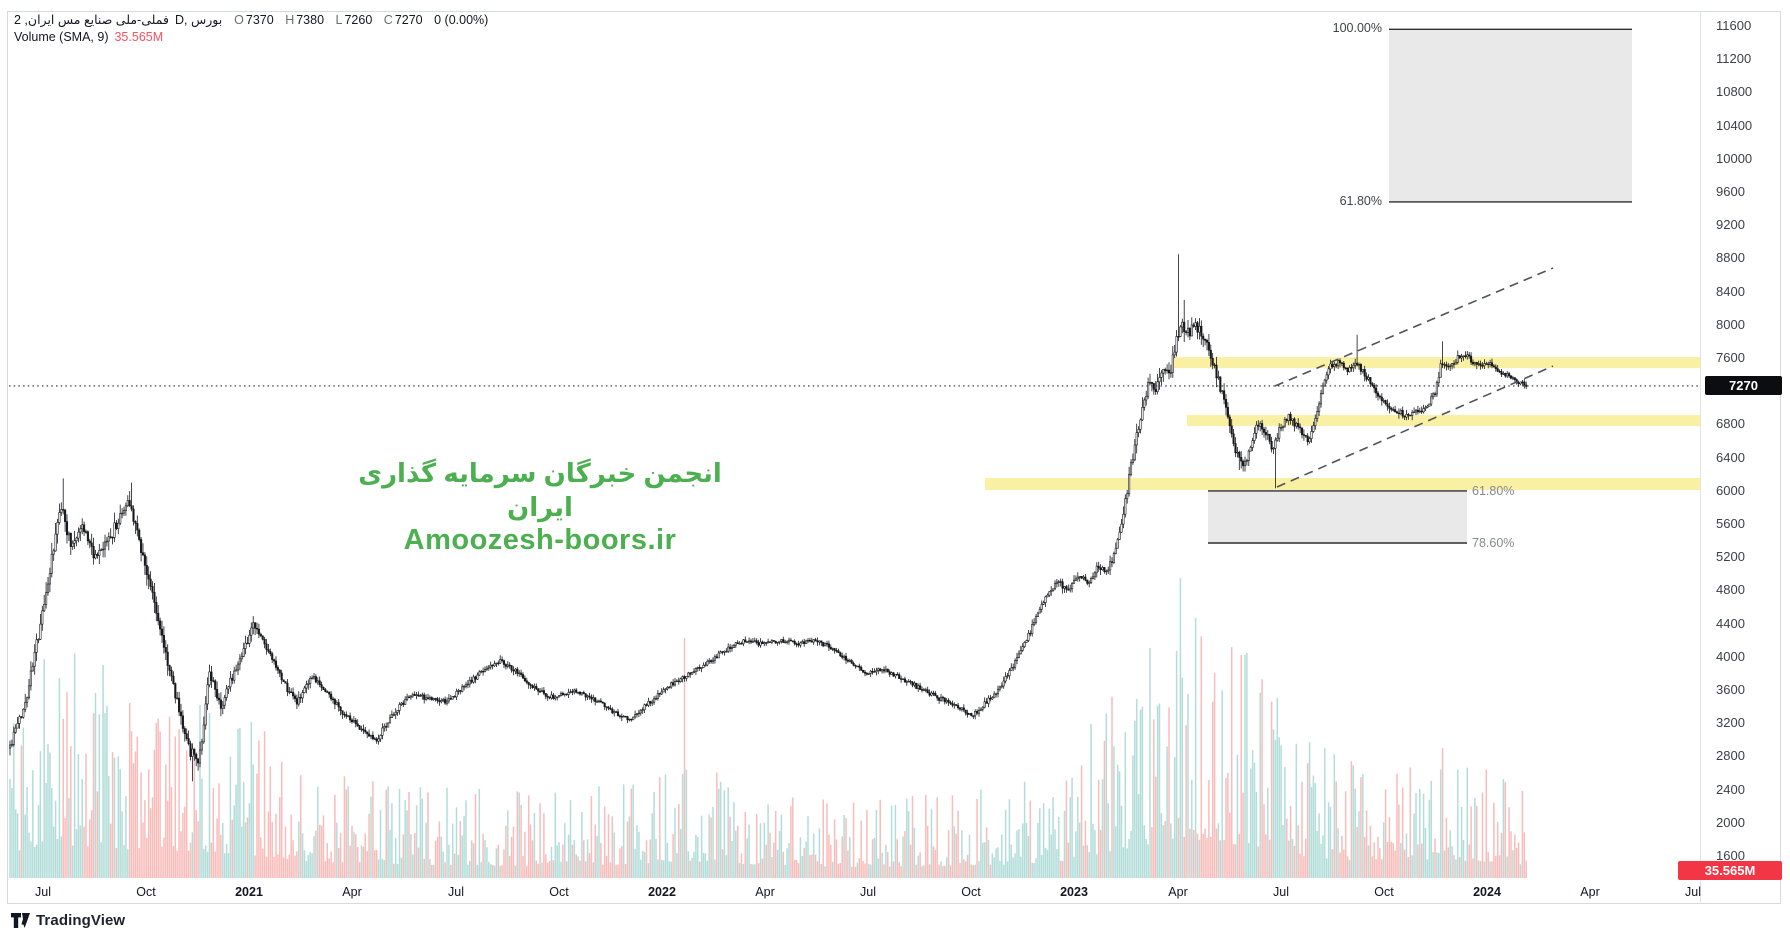  Describe the element at coordinates (249, 892) in the screenshot. I see `time-axis-label: 2021` at that location.